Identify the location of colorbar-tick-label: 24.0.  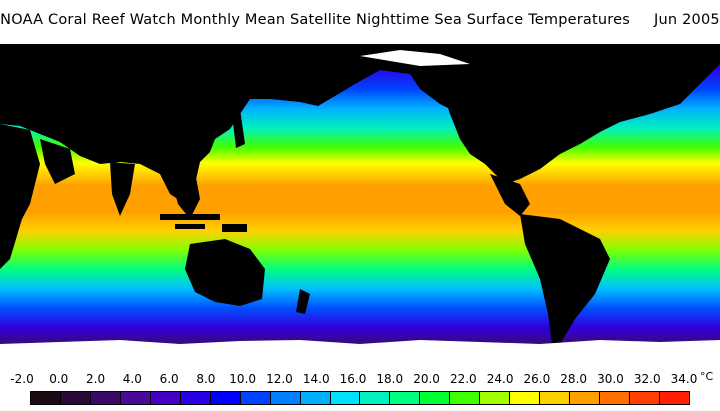
(500, 379).